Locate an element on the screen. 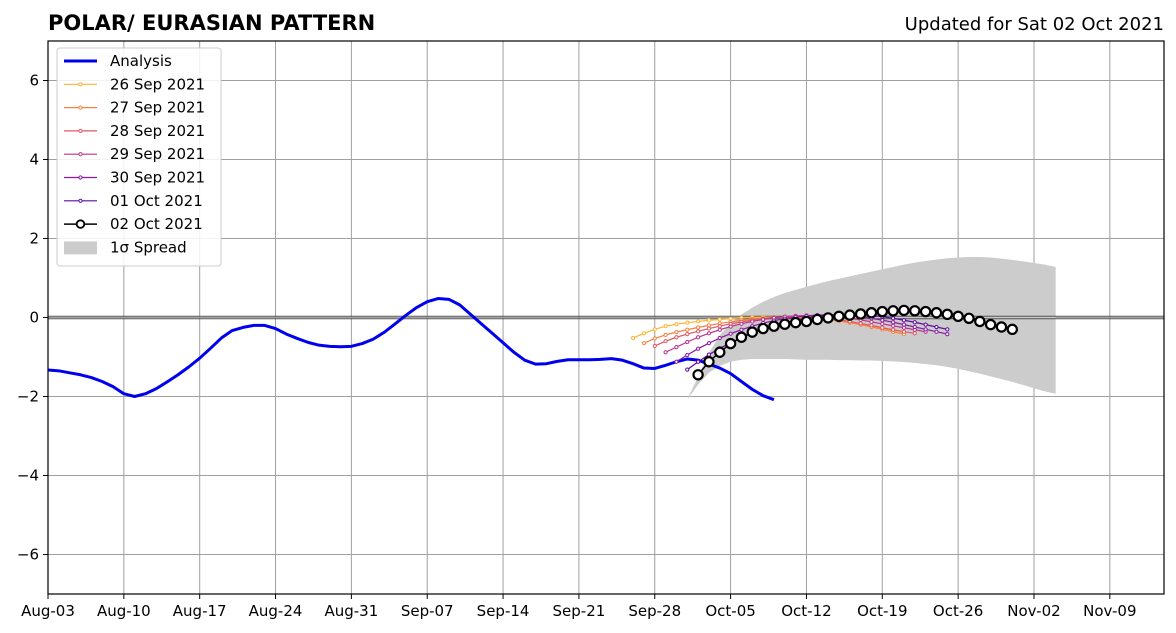 The height and width of the screenshot is (633, 1176). x-tick-label: Nov-02 is located at coordinates (1033, 611).